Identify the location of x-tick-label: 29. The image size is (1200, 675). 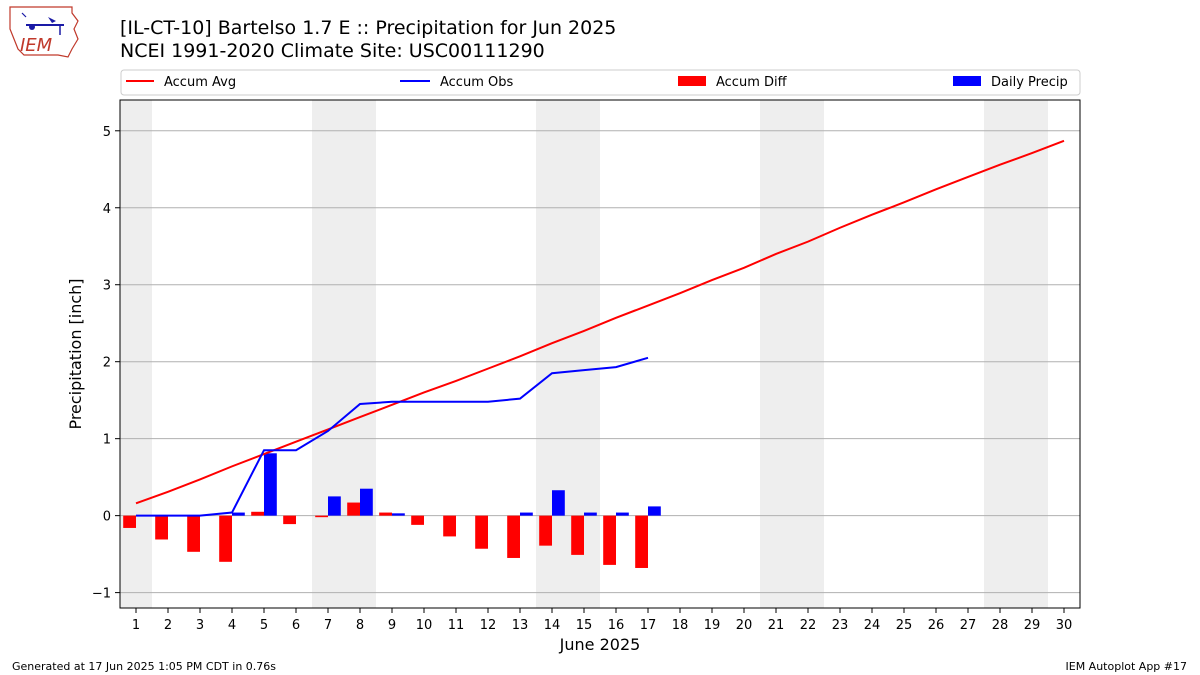
(1032, 625).